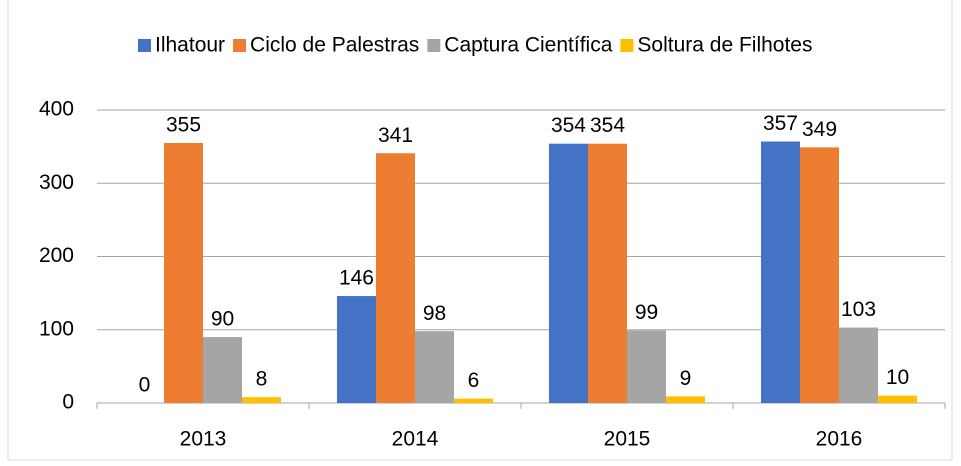  Describe the element at coordinates (262, 379) in the screenshot. I see `data-label: 8` at that location.